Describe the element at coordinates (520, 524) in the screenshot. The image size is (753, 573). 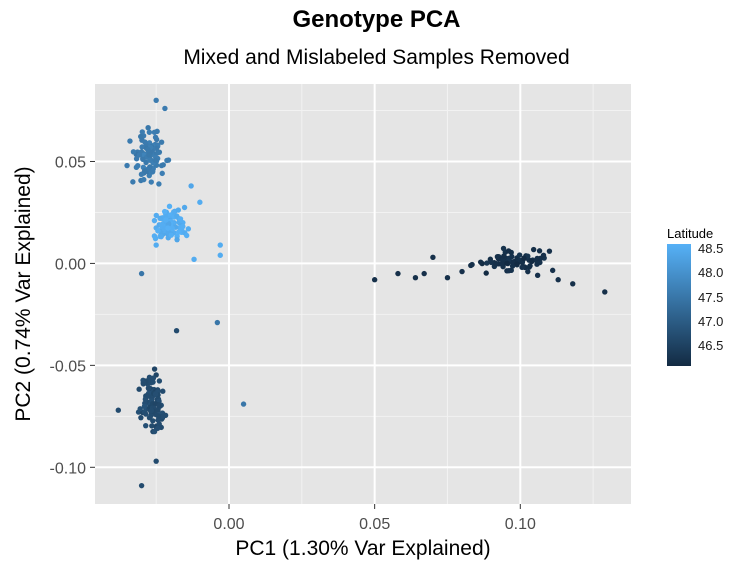
I see `x-tick-label: 0.10` at that location.